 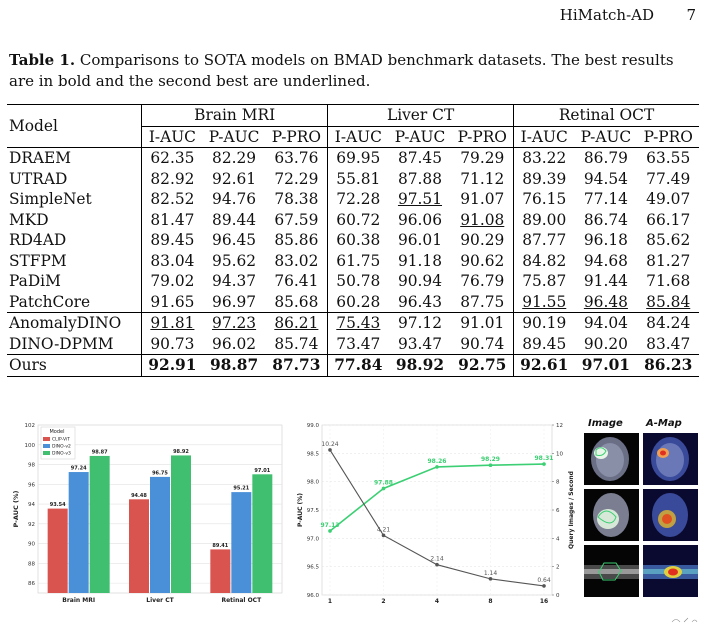 I want to click on table-cell: 50.78, so click(x=358, y=281).